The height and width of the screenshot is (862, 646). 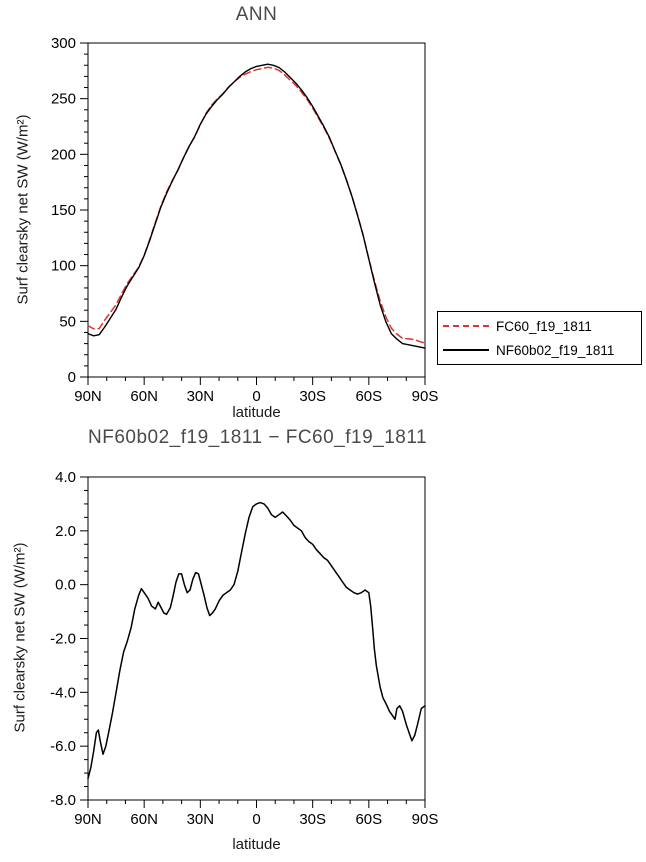 What do you see at coordinates (63, 210) in the screenshot?
I see `y-tick-label: 150` at bounding box center [63, 210].